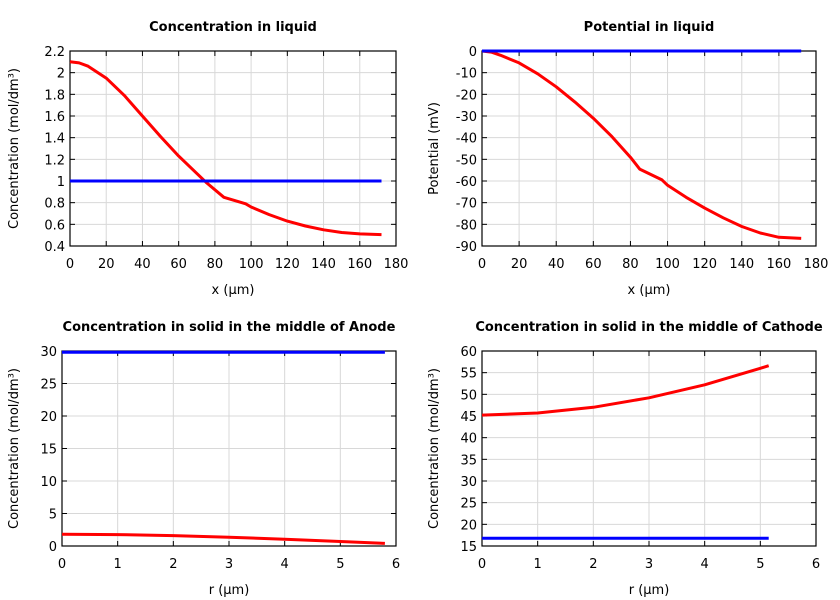  What do you see at coordinates (649, 27) in the screenshot?
I see `chart-title: Potential in liquid` at bounding box center [649, 27].